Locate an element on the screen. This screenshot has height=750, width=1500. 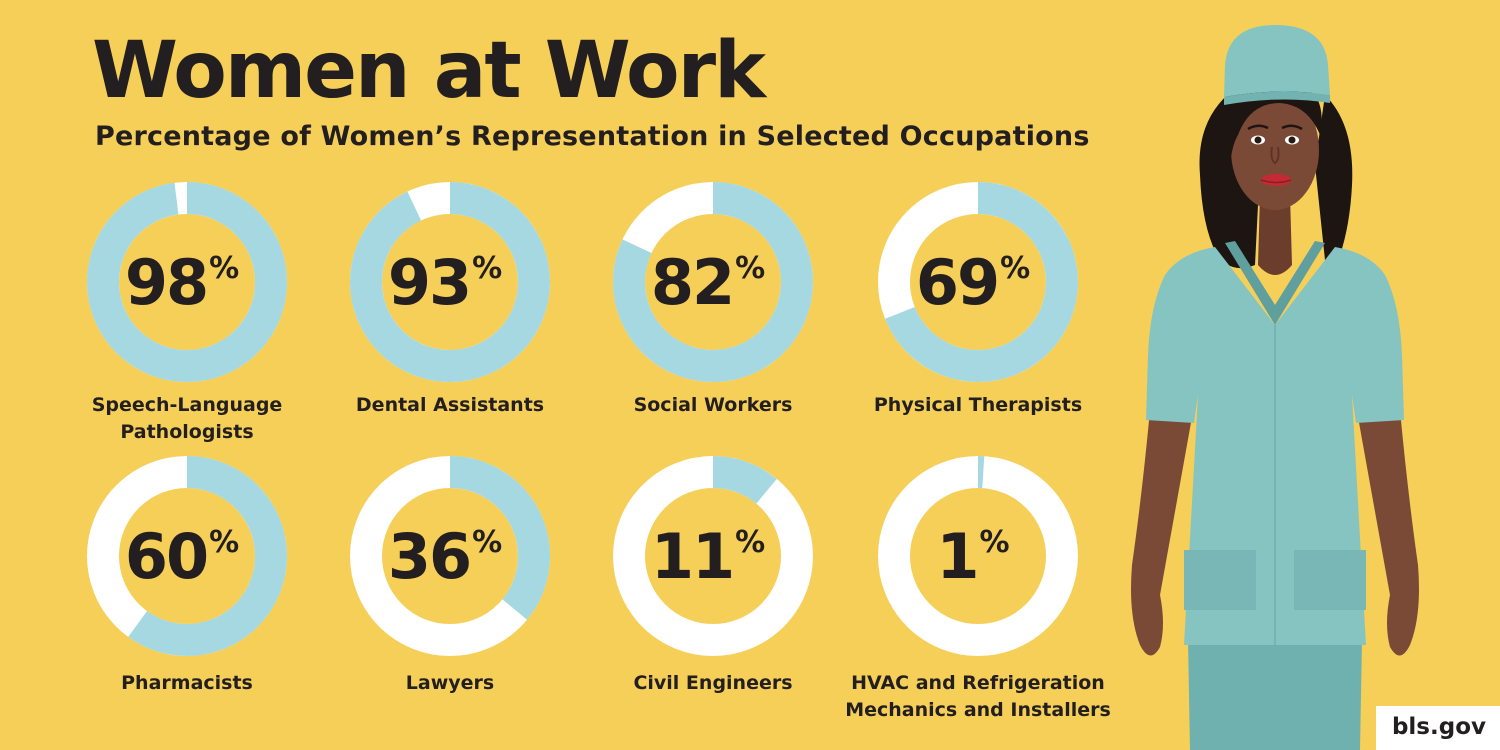
donut-value-label: 82% is located at coordinates (708, 282).